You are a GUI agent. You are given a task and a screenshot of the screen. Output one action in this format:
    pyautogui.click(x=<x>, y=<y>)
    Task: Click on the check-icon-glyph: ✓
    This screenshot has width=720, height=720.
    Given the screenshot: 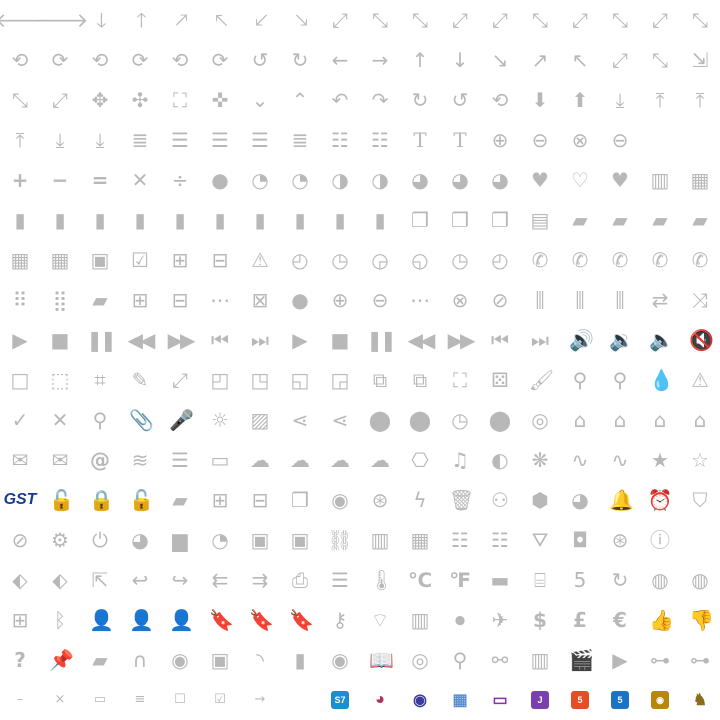 What is the action you would take?
    pyautogui.click(x=20, y=420)
    